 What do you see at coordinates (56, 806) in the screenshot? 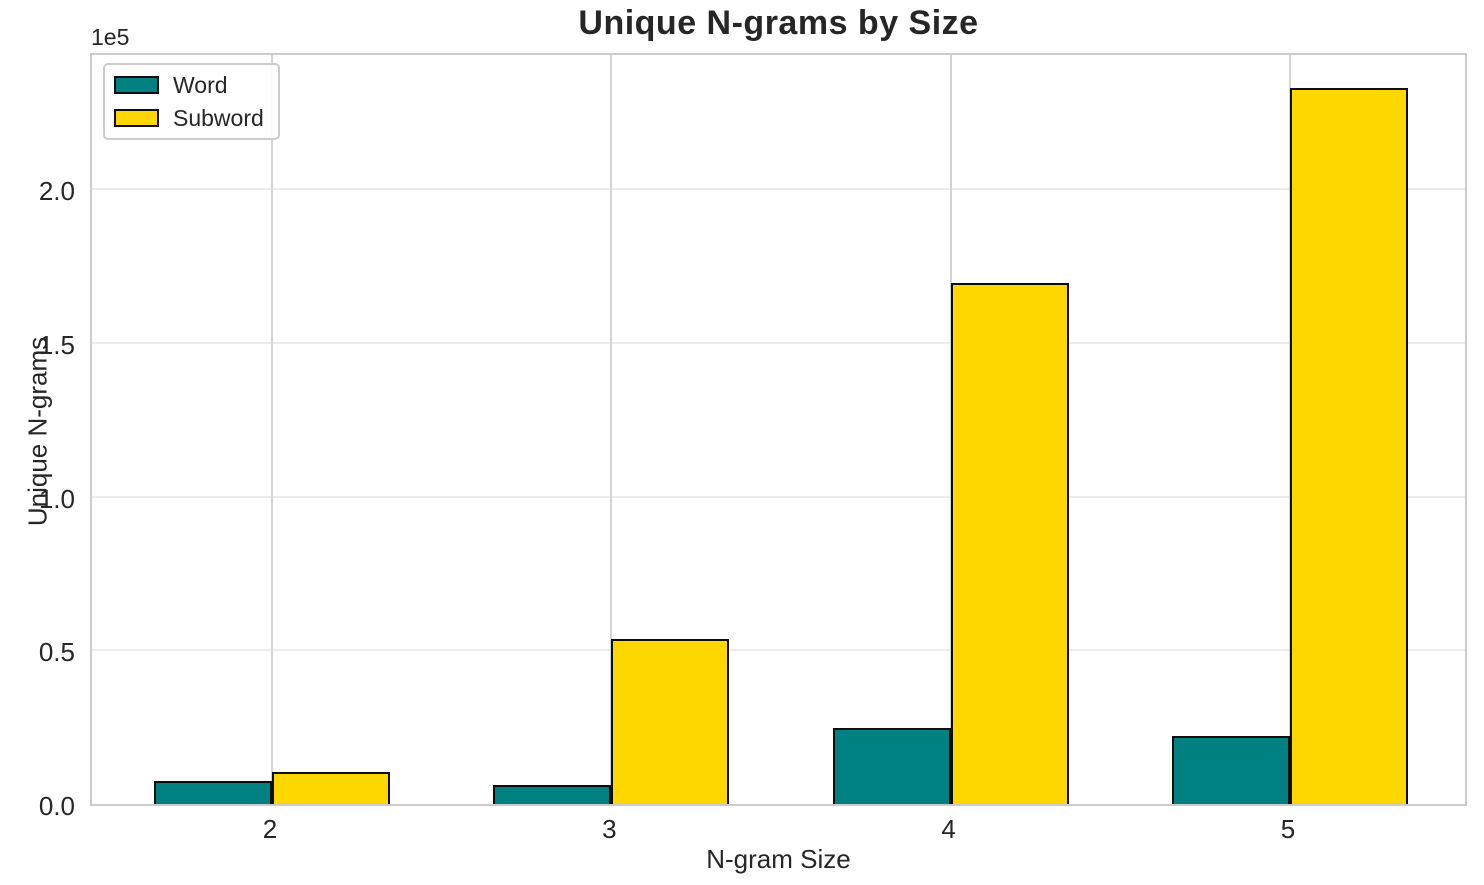
I see `y-tick-label-0.0: 0.0` at bounding box center [56, 806].